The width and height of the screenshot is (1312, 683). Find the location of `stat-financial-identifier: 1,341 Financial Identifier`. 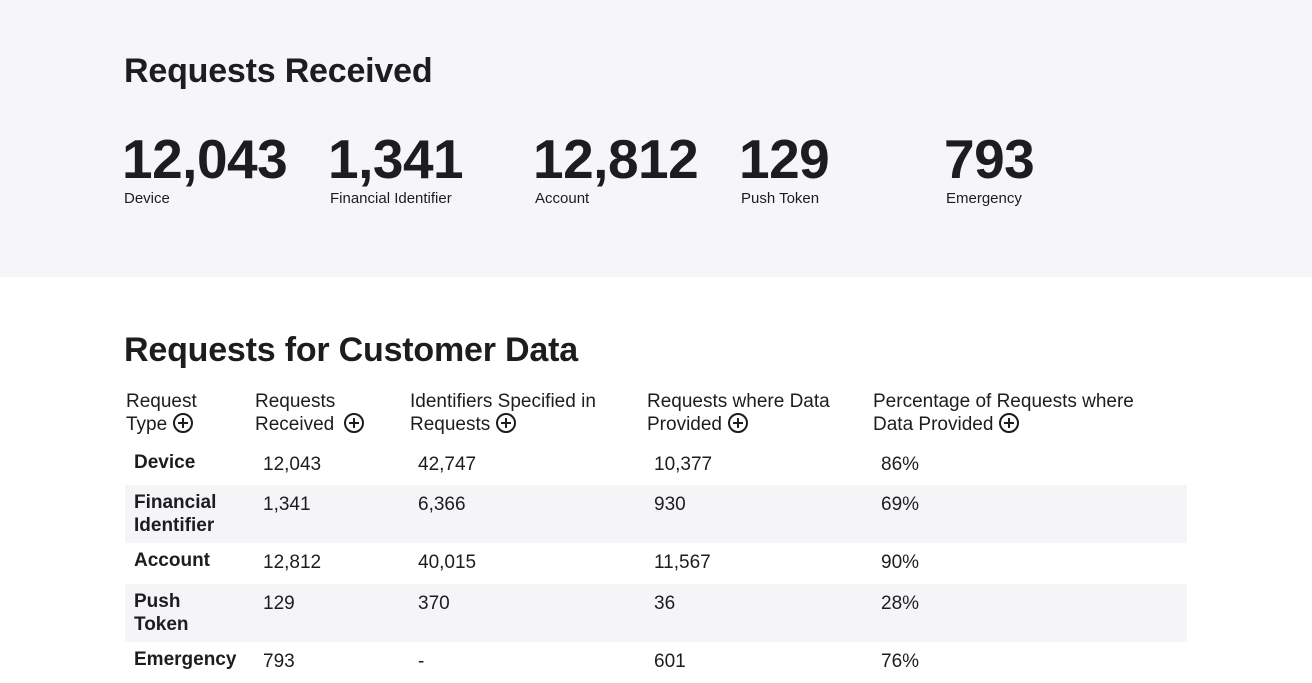

stat-financial-identifier: 1,341 Financial Identifier is located at coordinates (396, 167).